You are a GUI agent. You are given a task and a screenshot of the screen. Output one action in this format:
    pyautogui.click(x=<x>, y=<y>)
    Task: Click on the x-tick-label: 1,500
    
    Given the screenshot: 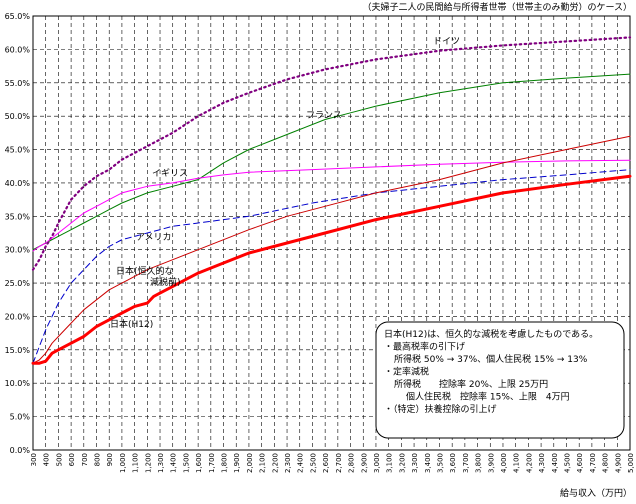 What is the action you would take?
    pyautogui.click(x=186, y=463)
    